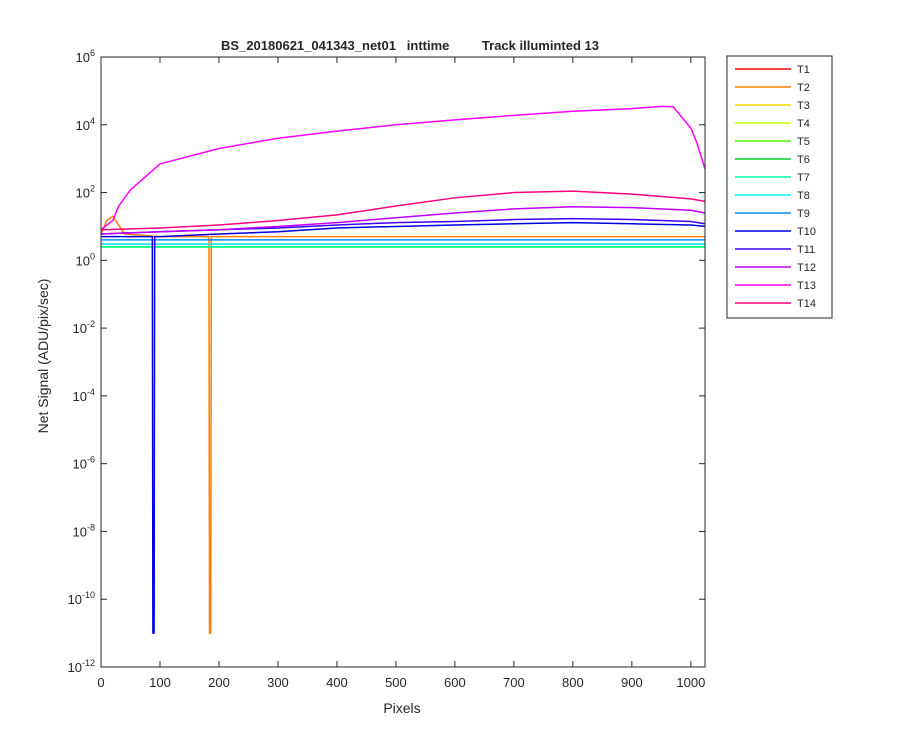 Image resolution: width=900 pixels, height=755 pixels. I want to click on y-tick-label: 10⁻⁶, so click(84, 463).